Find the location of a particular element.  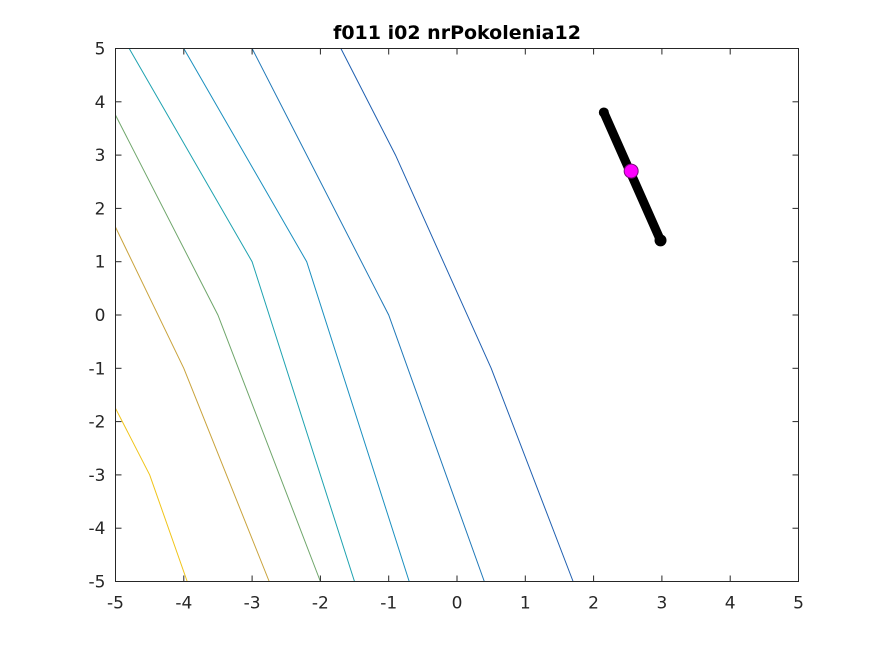

y-tick-label: -1 is located at coordinates (97, 369).